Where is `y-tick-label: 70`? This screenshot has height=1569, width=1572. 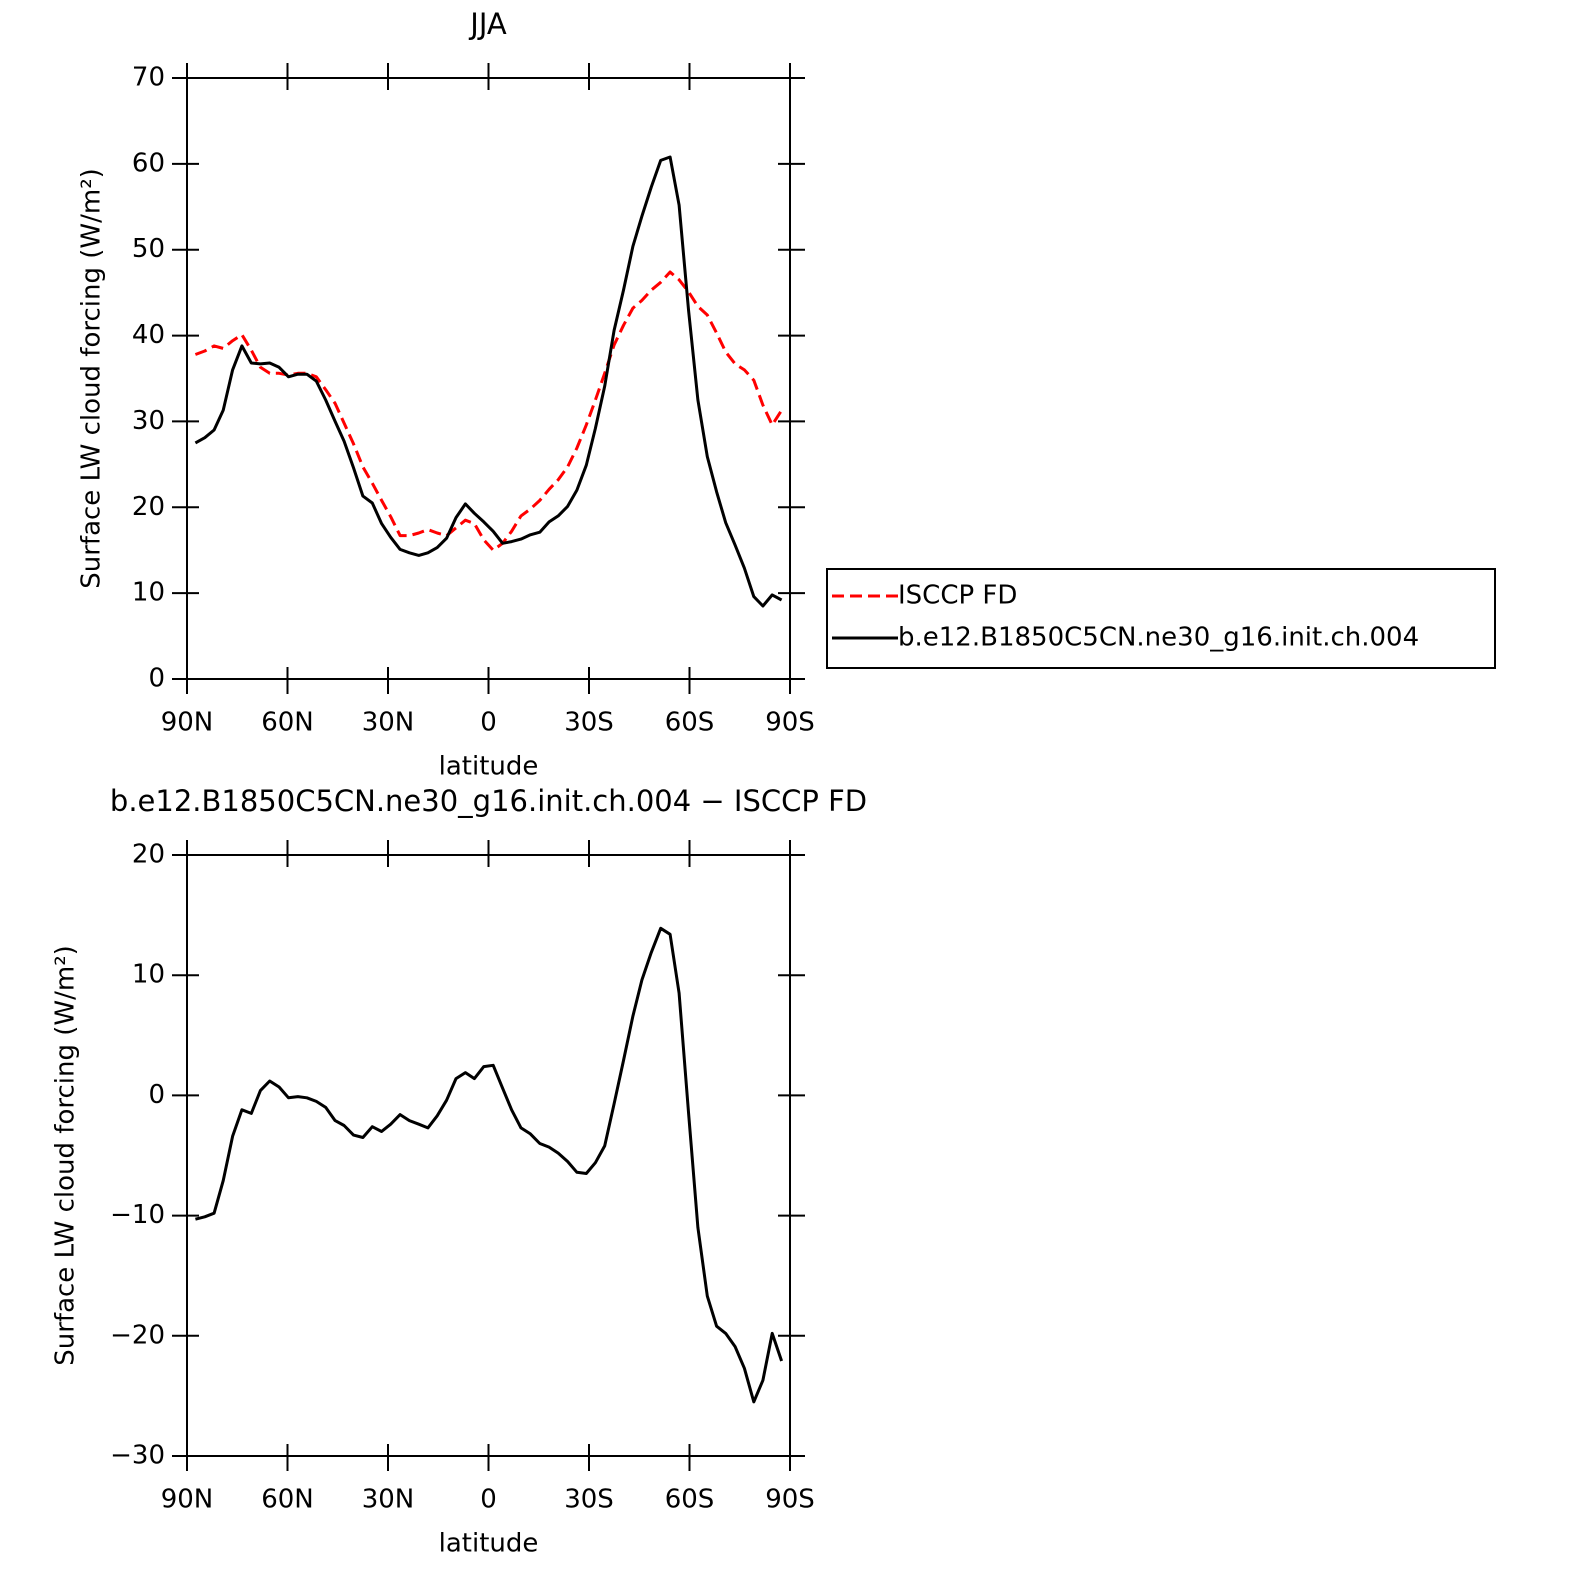 y-tick-label: 70 is located at coordinates (148, 78).